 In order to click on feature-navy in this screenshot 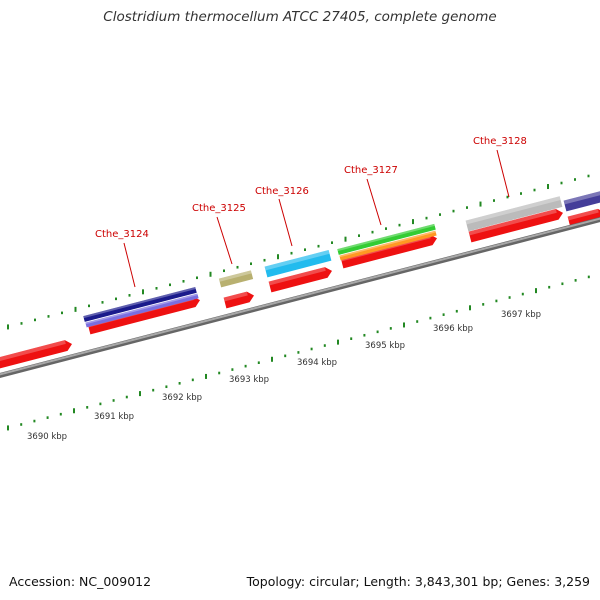, I will do `click(140, 304)`.